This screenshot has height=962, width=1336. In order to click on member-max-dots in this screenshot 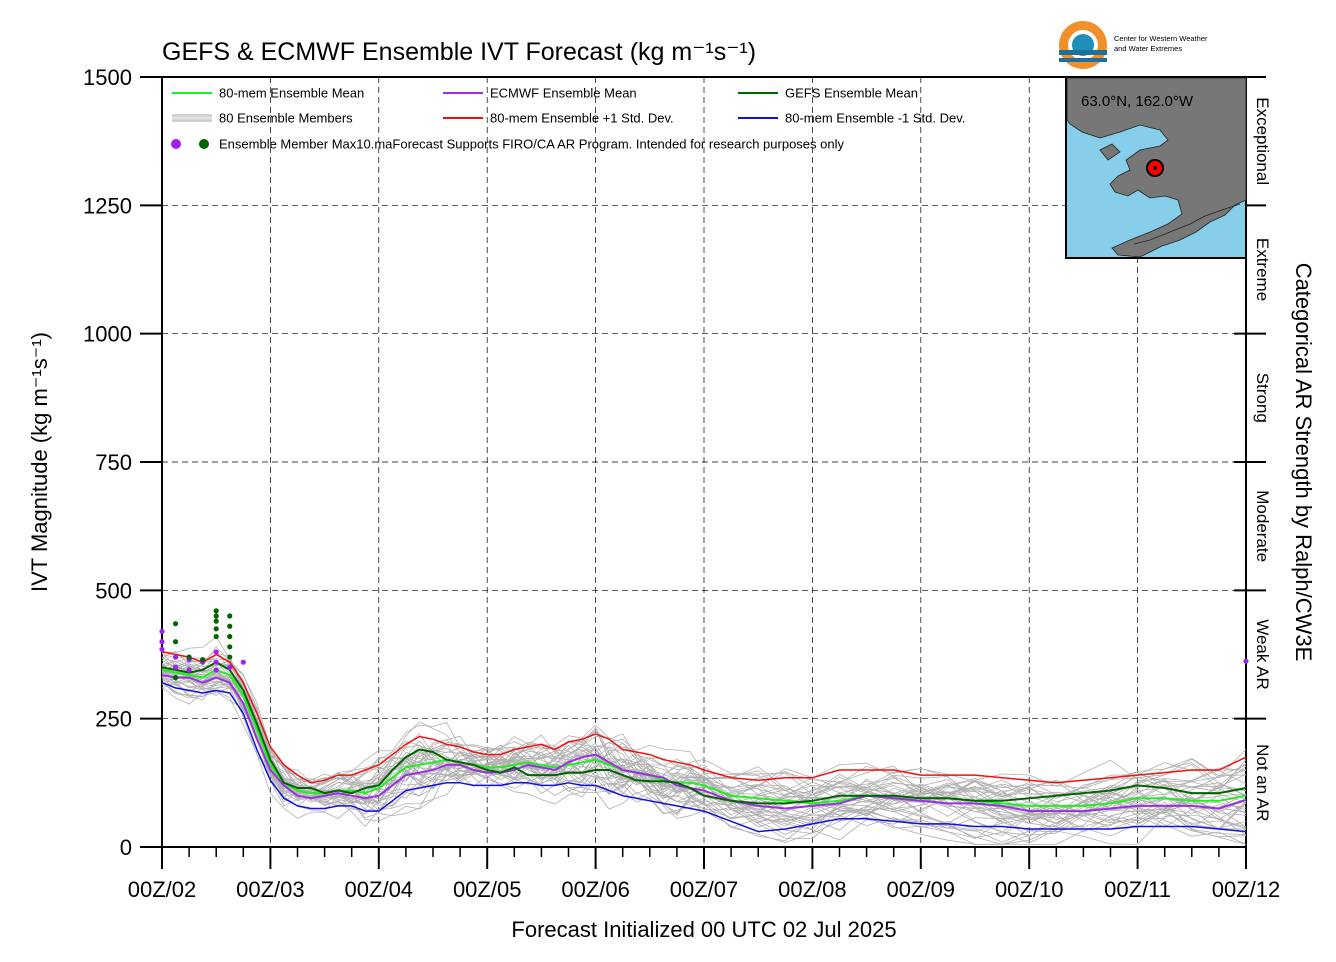, I will do `click(704, 644)`.